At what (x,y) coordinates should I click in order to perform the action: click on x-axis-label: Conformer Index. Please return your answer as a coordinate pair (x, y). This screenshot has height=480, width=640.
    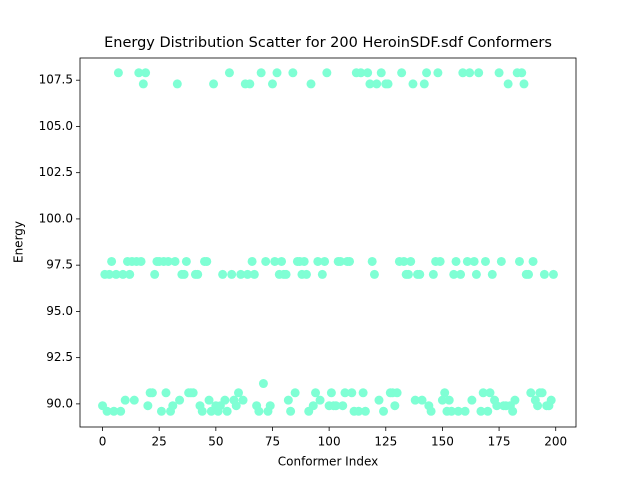
    Looking at the image, I should click on (328, 462).